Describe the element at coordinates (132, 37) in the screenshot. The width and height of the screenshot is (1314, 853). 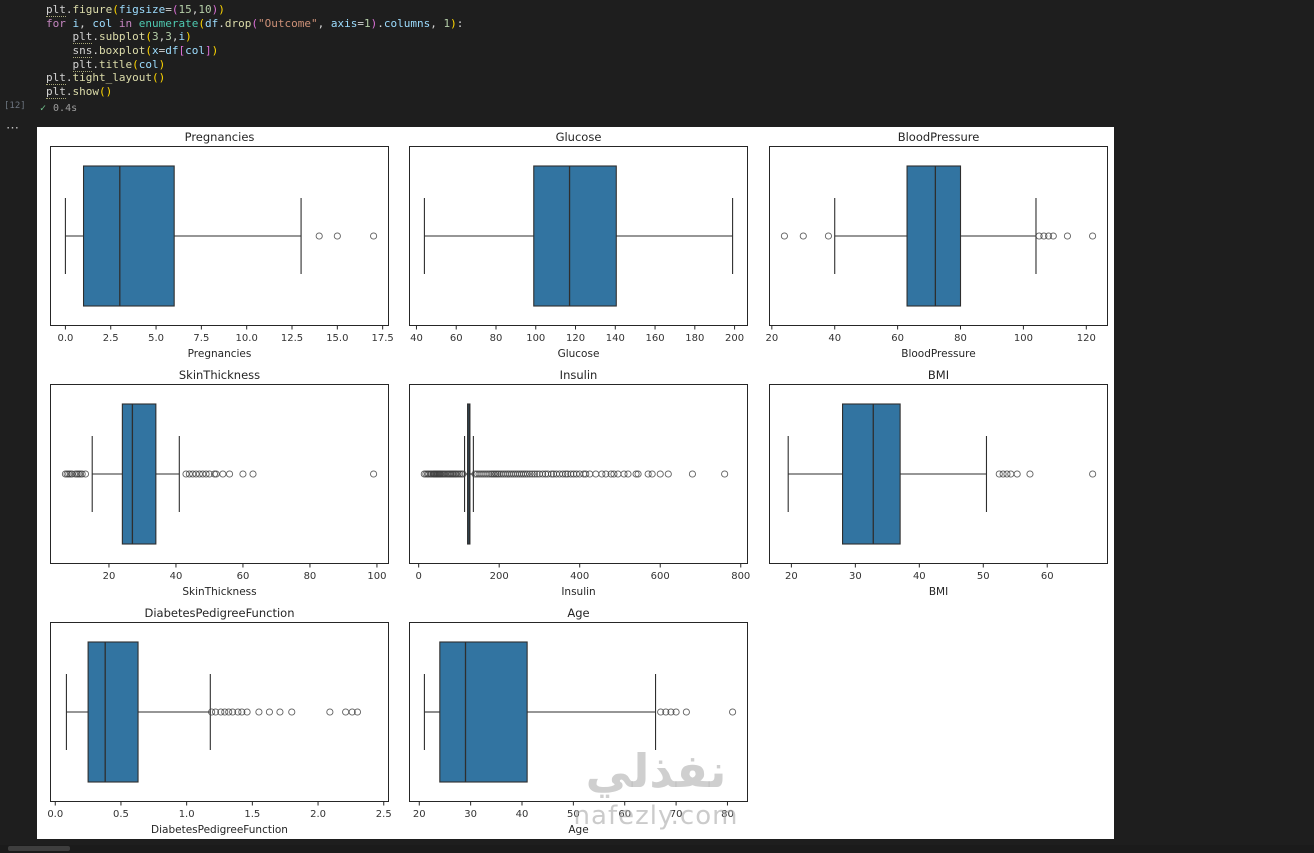
I see `code-line: plt.subplot(3,3,i)` at that location.